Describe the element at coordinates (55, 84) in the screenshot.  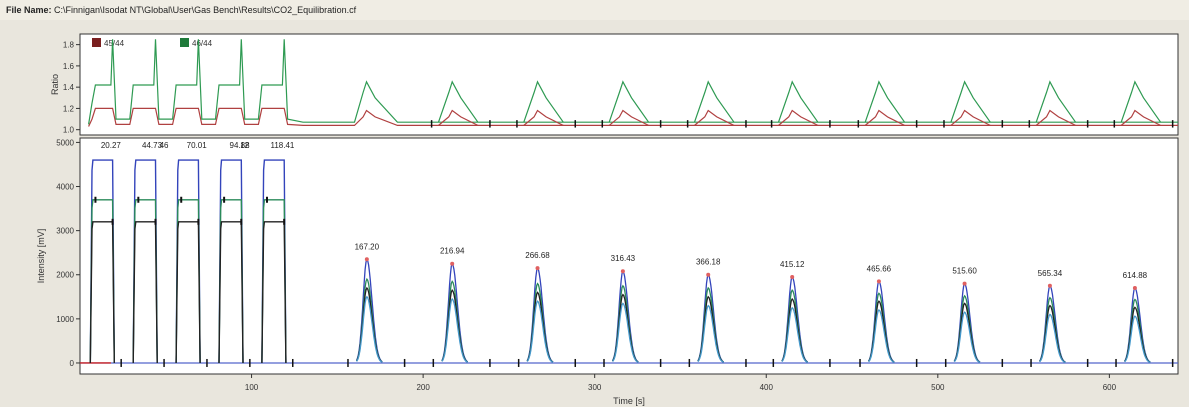
I see `ratio-axis-label: Ratio` at that location.